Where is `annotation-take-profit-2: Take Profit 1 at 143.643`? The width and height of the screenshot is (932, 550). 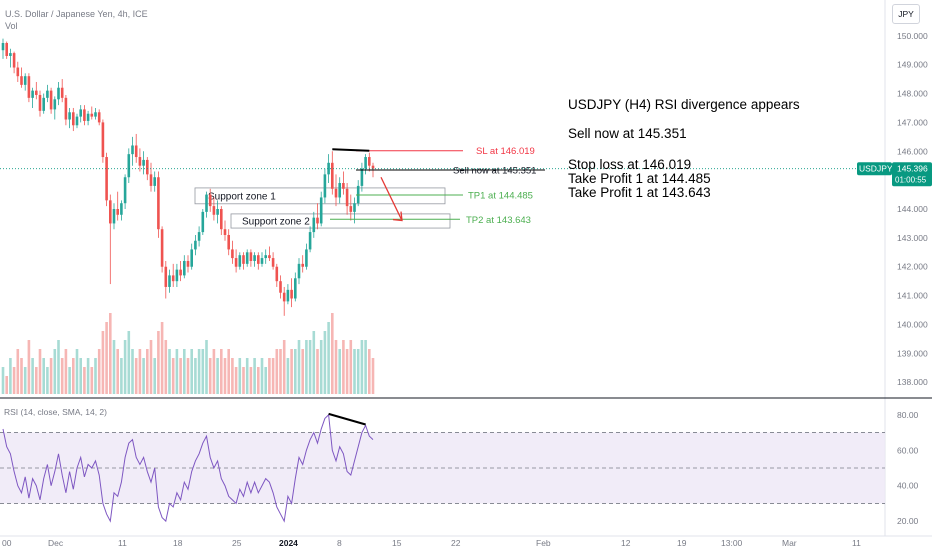 annotation-take-profit-2: Take Profit 1 at 143.643 is located at coordinates (639, 192).